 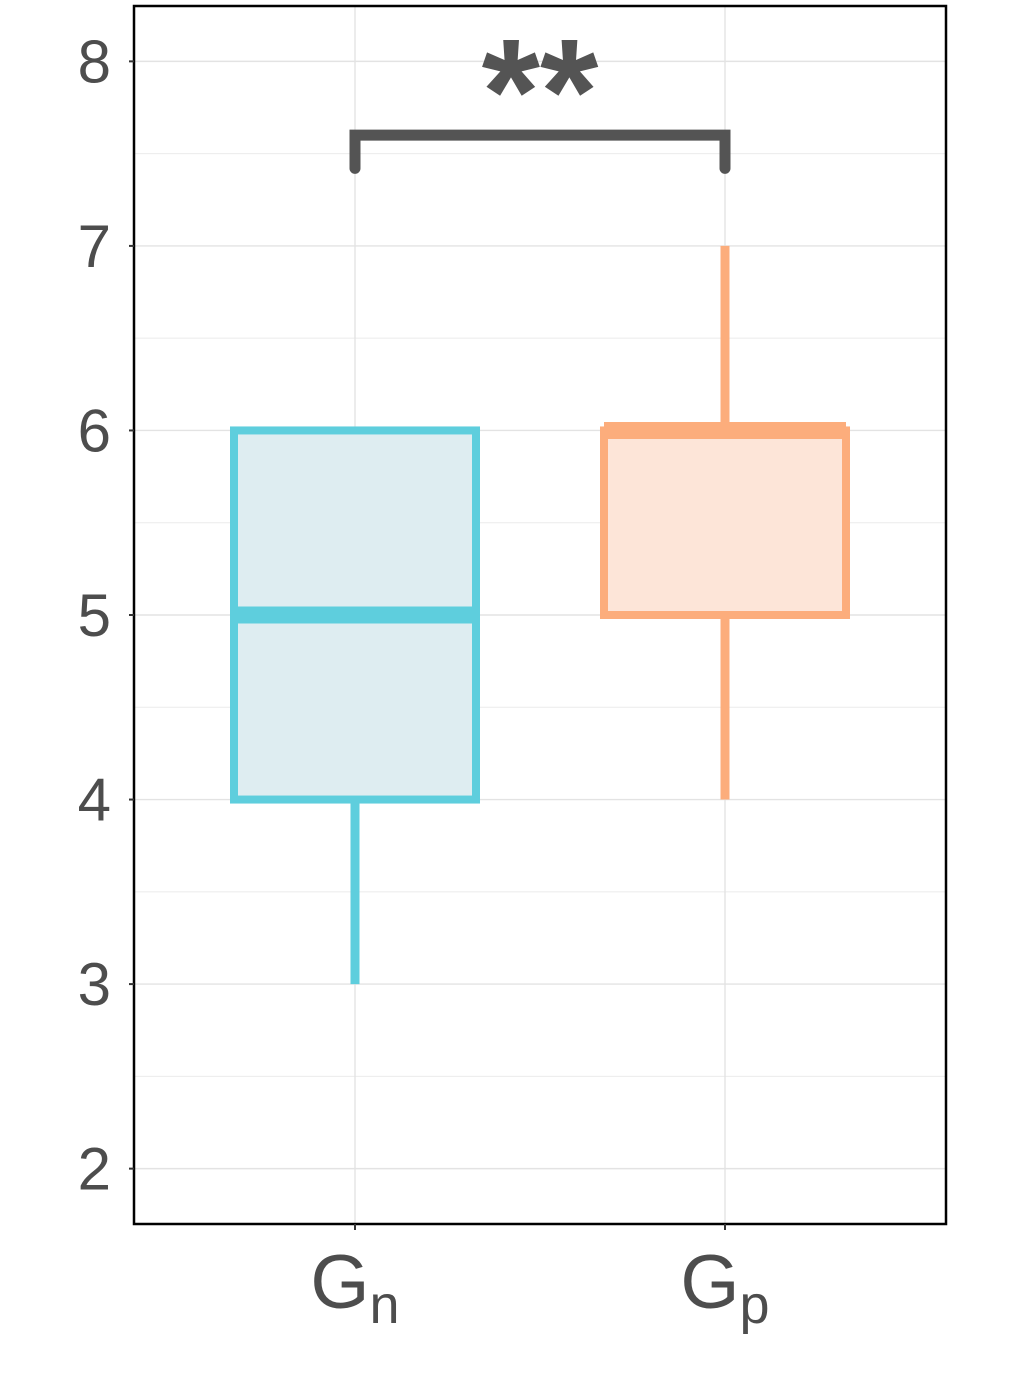 I want to click on x-tick-label: Gp, so click(x=724, y=1287).